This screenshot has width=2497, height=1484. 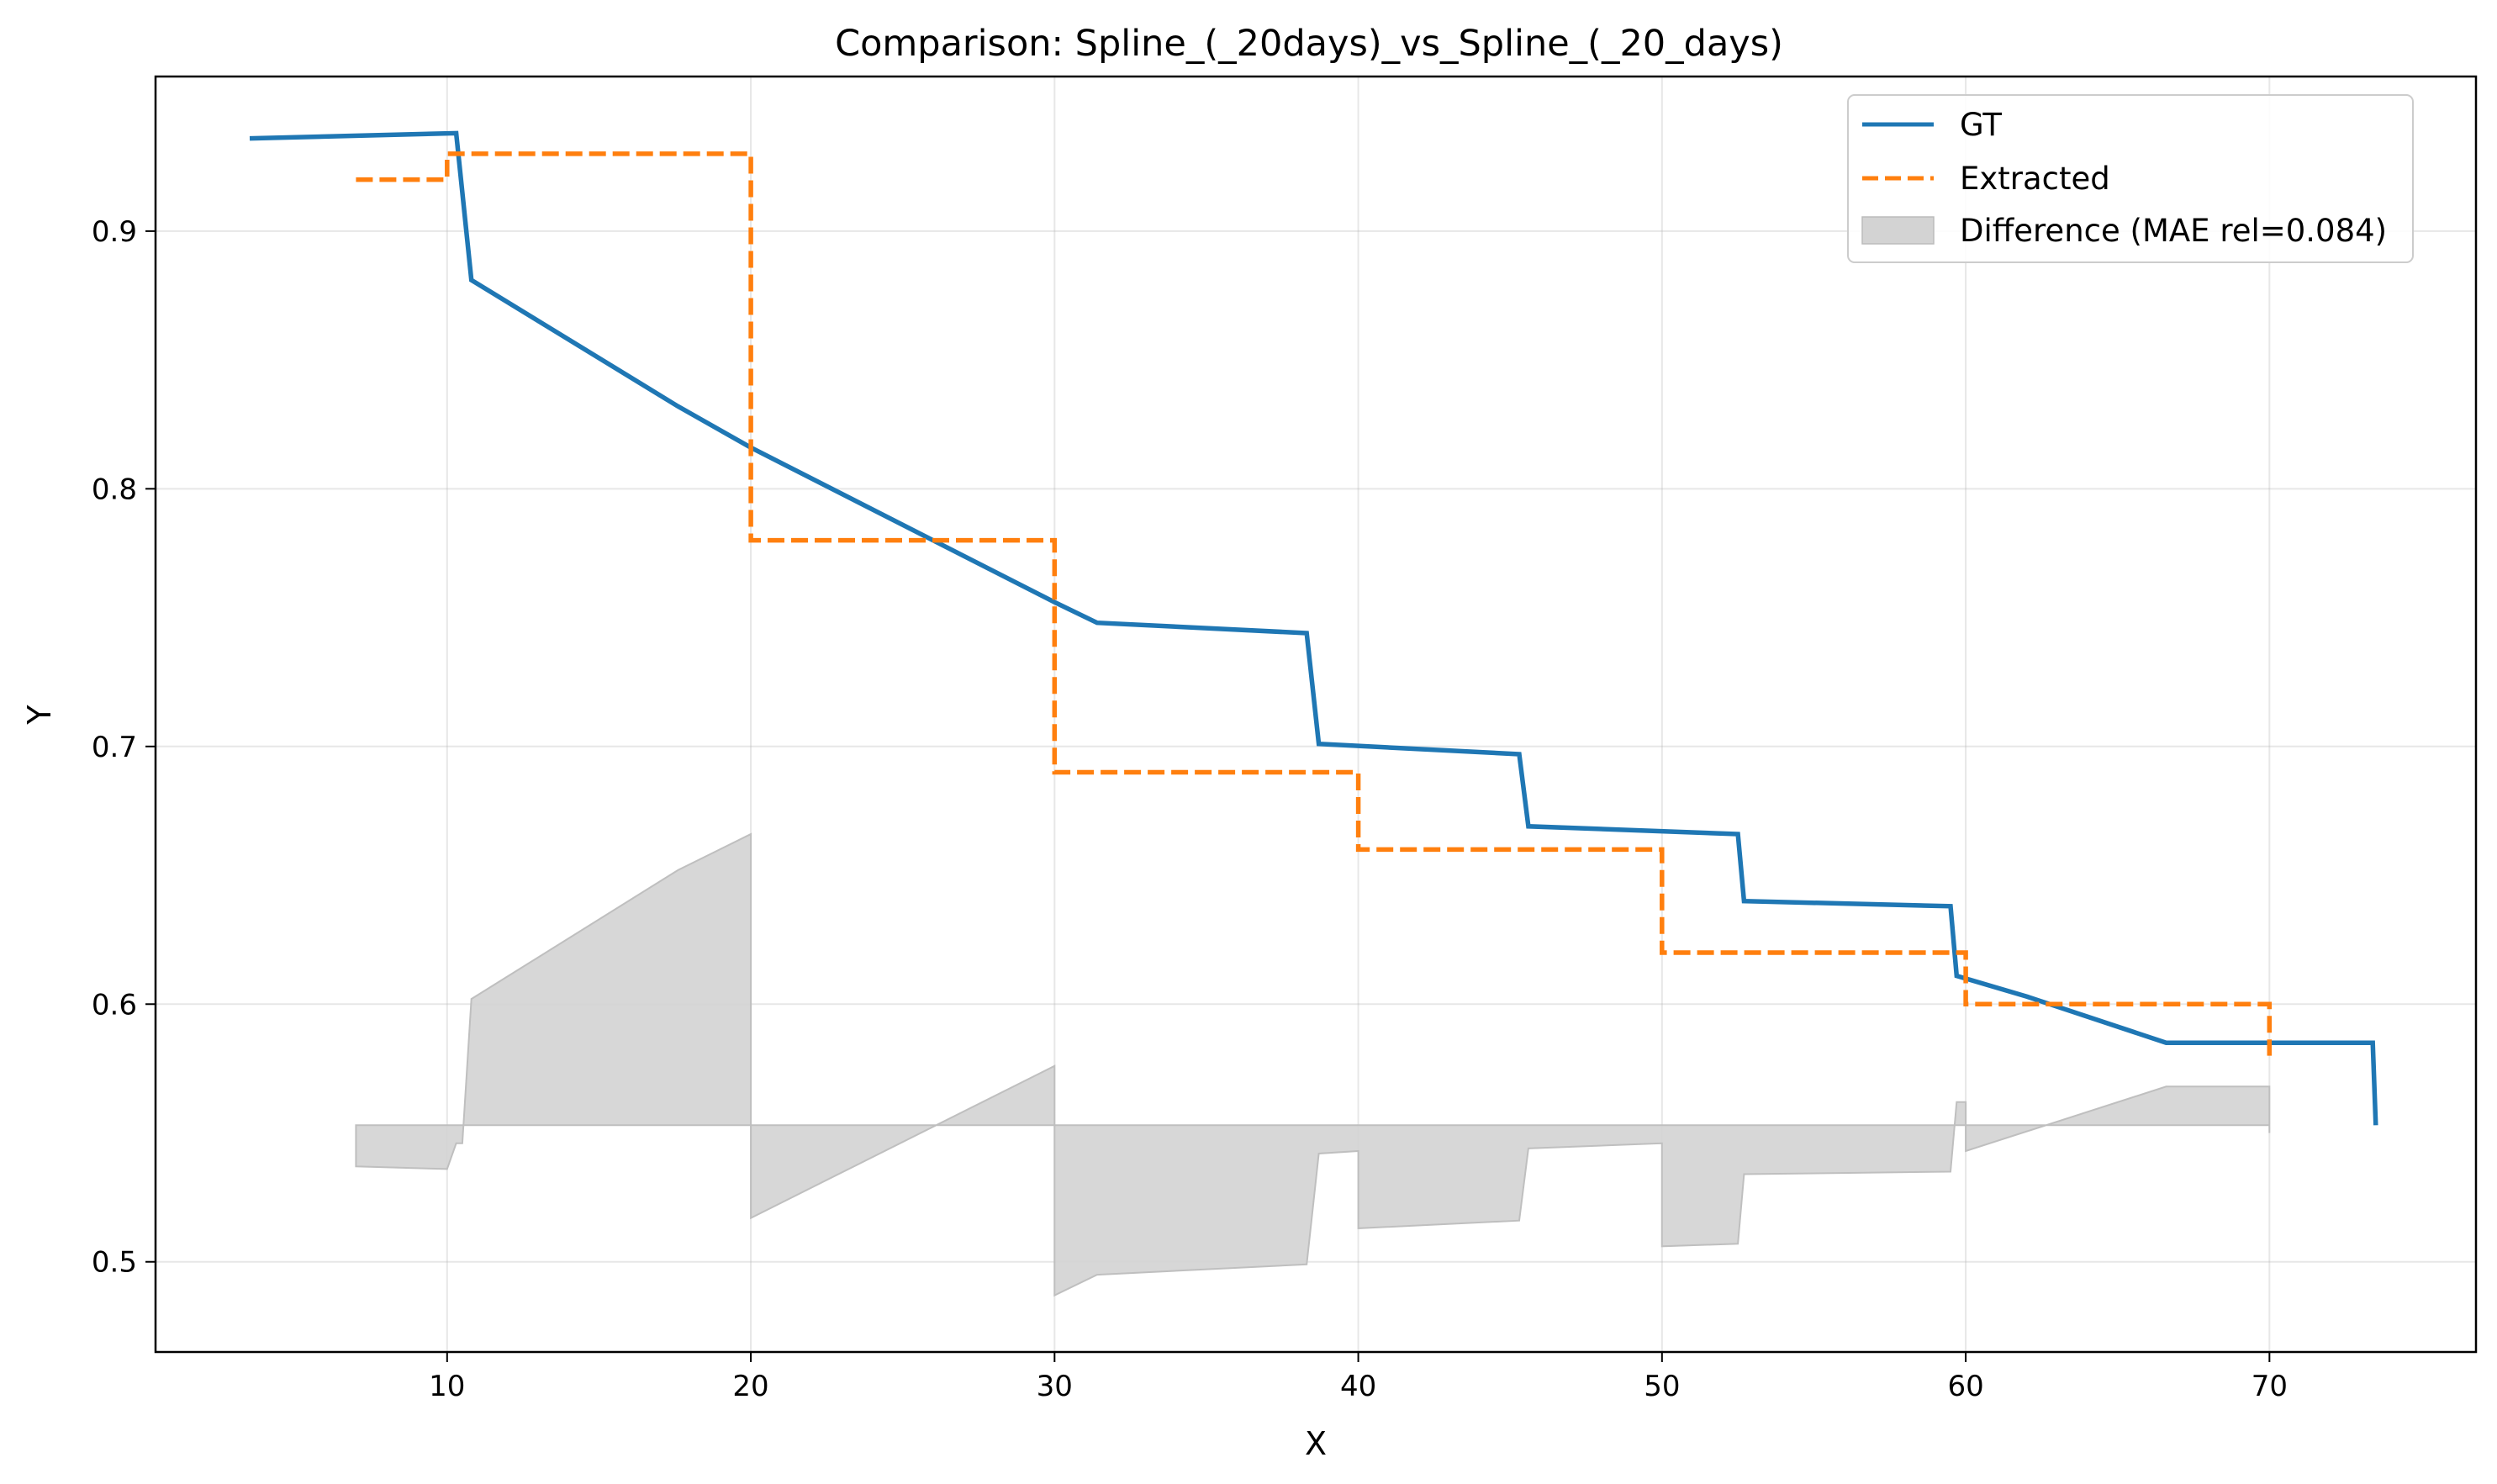 I want to click on legend: GT Extracted Difference (MAE rel=0.084), so click(x=2130, y=178).